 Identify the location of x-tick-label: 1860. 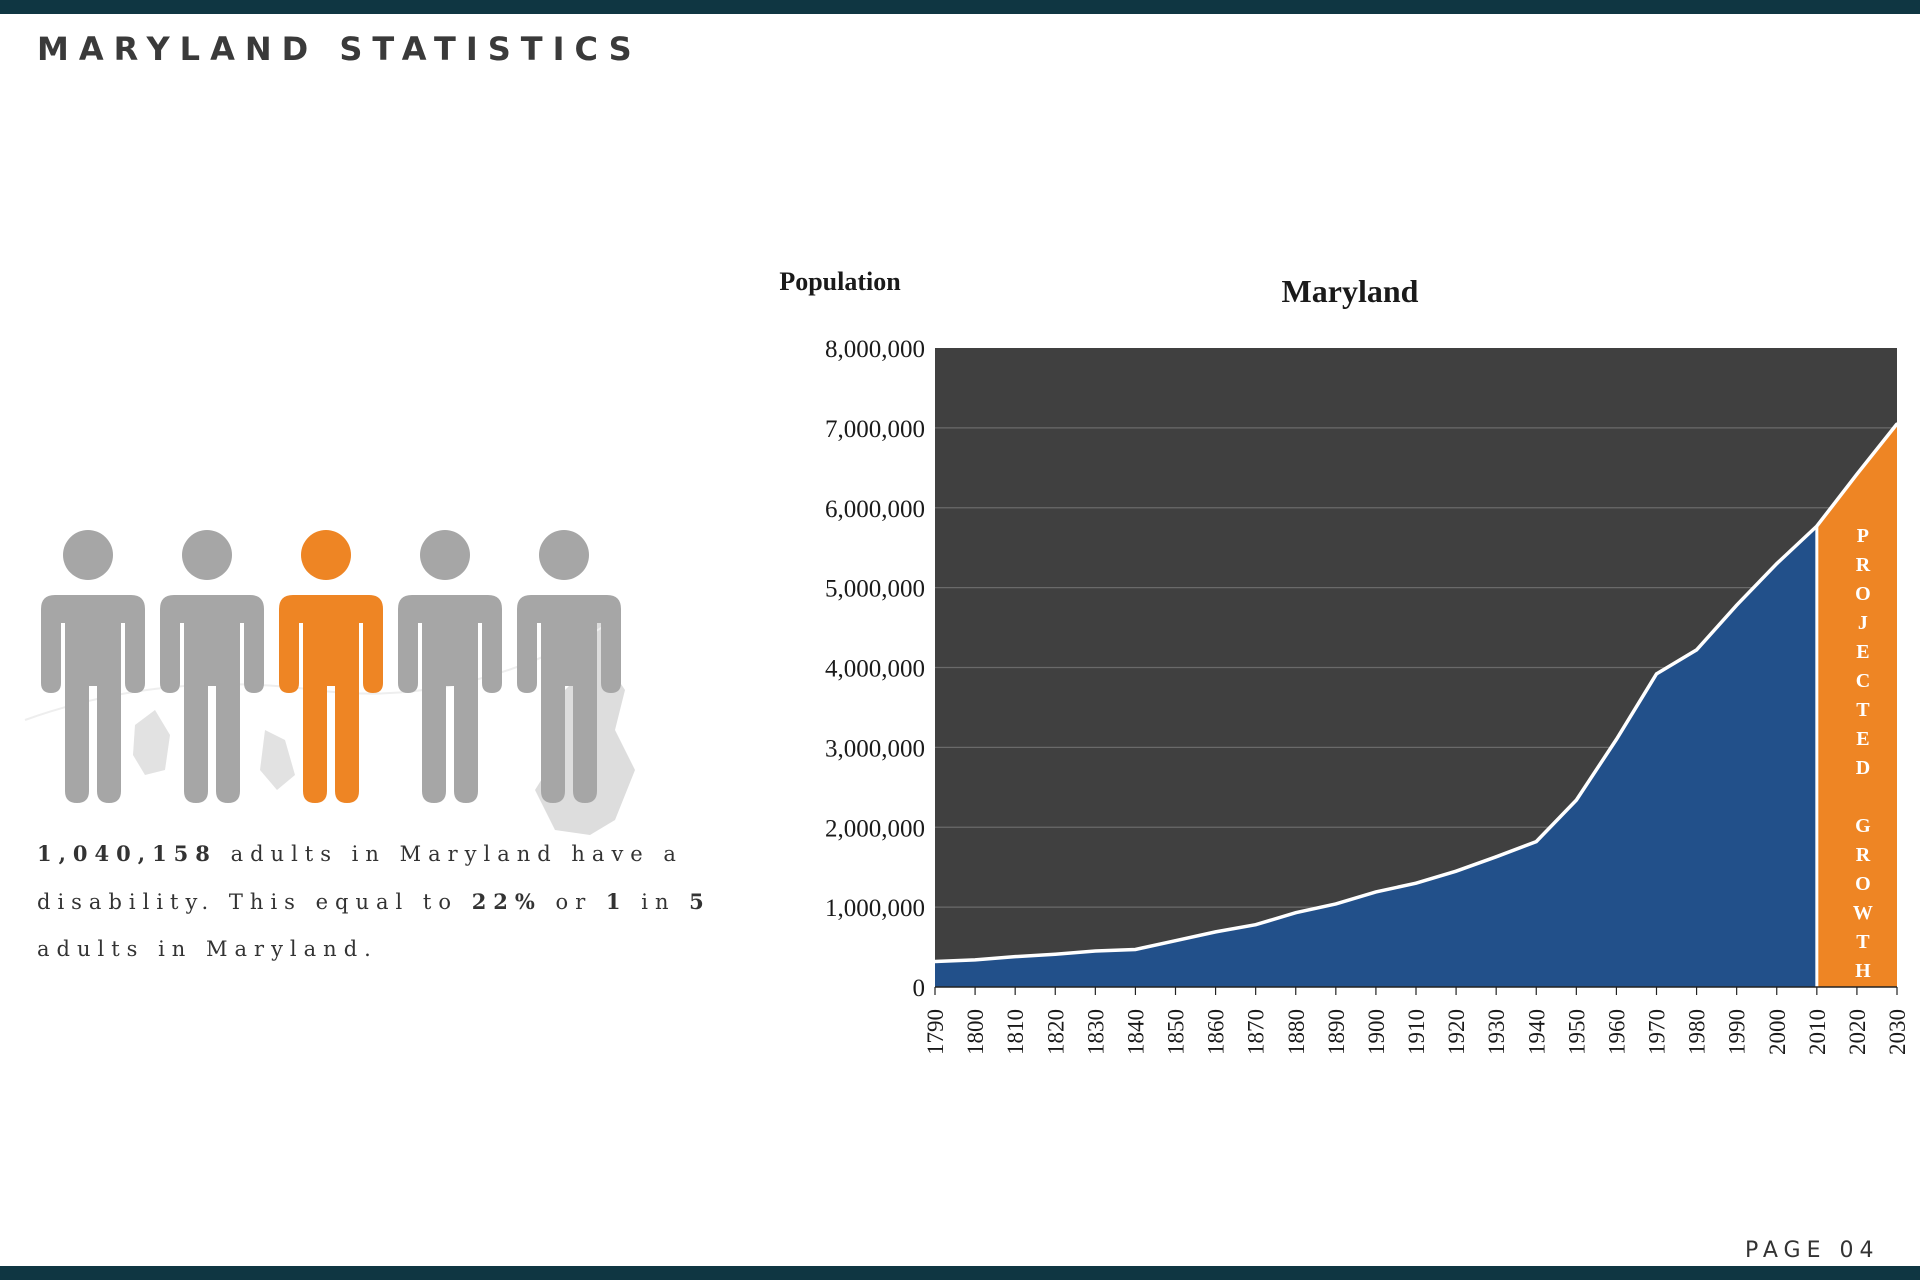
(1216, 1032).